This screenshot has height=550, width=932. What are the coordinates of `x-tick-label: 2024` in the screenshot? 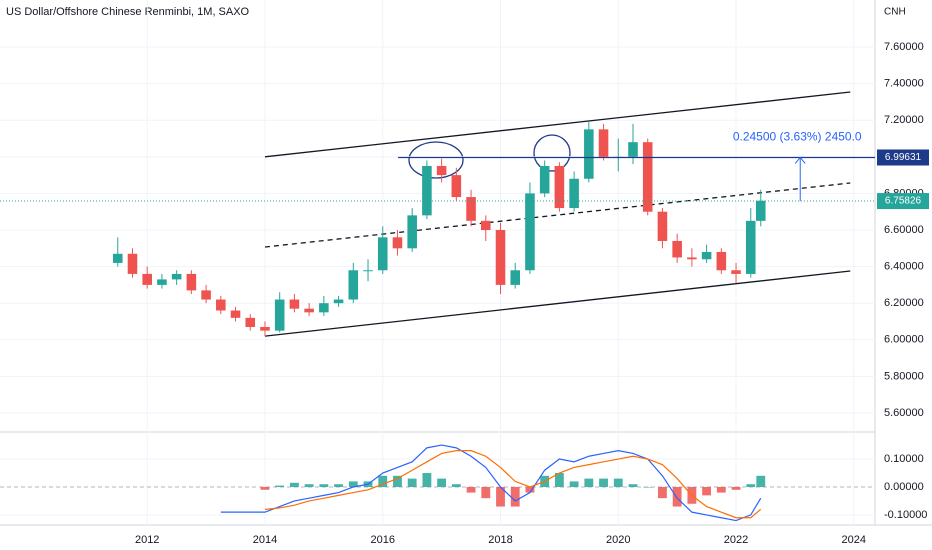 It's located at (854, 540).